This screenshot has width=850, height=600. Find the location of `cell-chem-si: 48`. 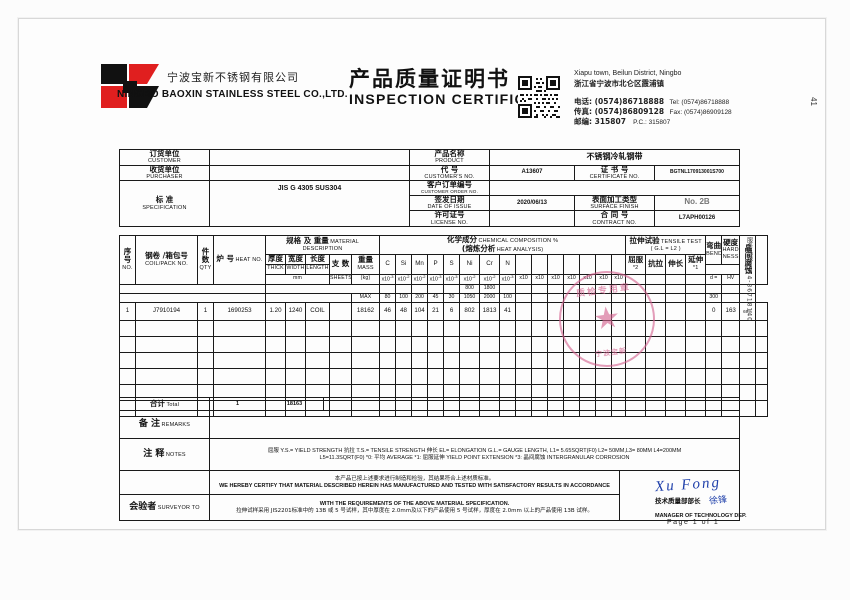

cell-chem-si: 48 is located at coordinates (404, 311).